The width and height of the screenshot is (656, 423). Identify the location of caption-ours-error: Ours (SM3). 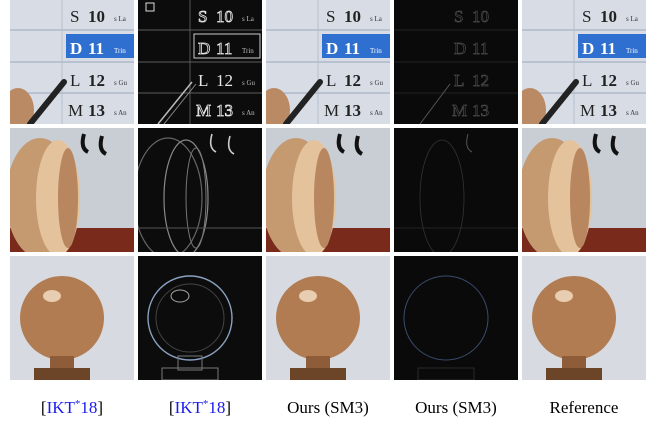
(456, 407).